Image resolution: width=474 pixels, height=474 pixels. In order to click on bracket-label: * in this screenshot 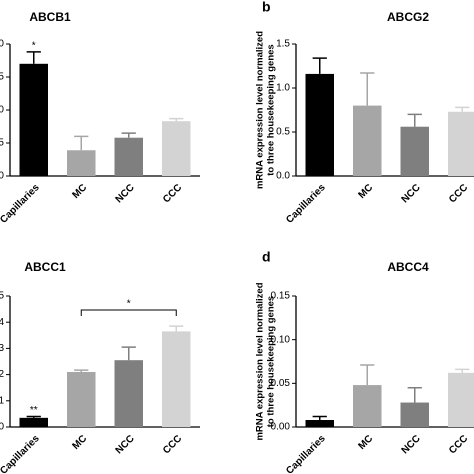, I will do `click(129, 304)`.